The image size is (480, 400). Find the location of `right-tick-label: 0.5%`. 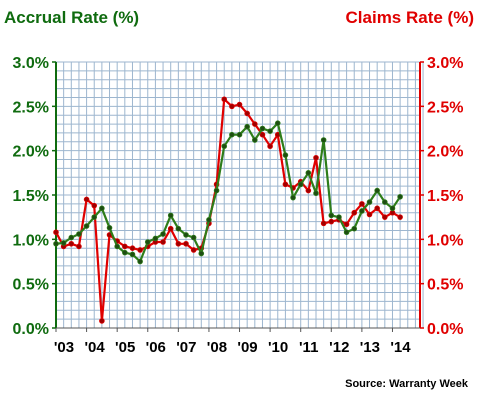

right-tick-label: 0.5% is located at coordinates (445, 285).